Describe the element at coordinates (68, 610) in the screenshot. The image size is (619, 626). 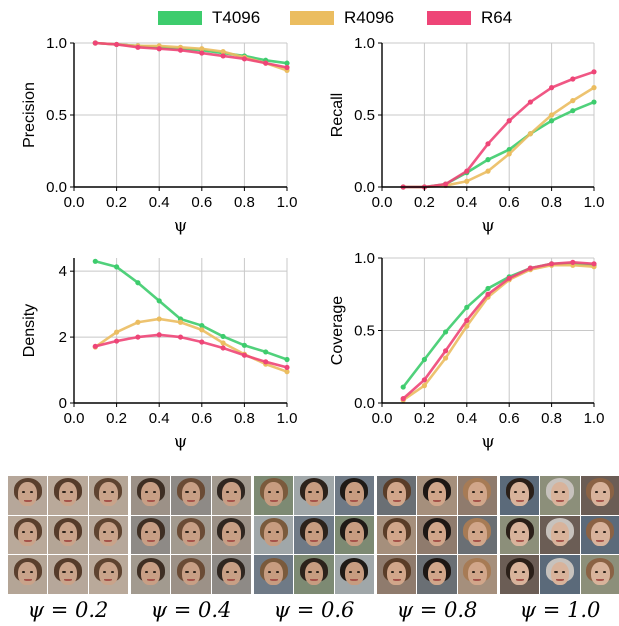
I see `psi-label: ψ = 0.2` at that location.